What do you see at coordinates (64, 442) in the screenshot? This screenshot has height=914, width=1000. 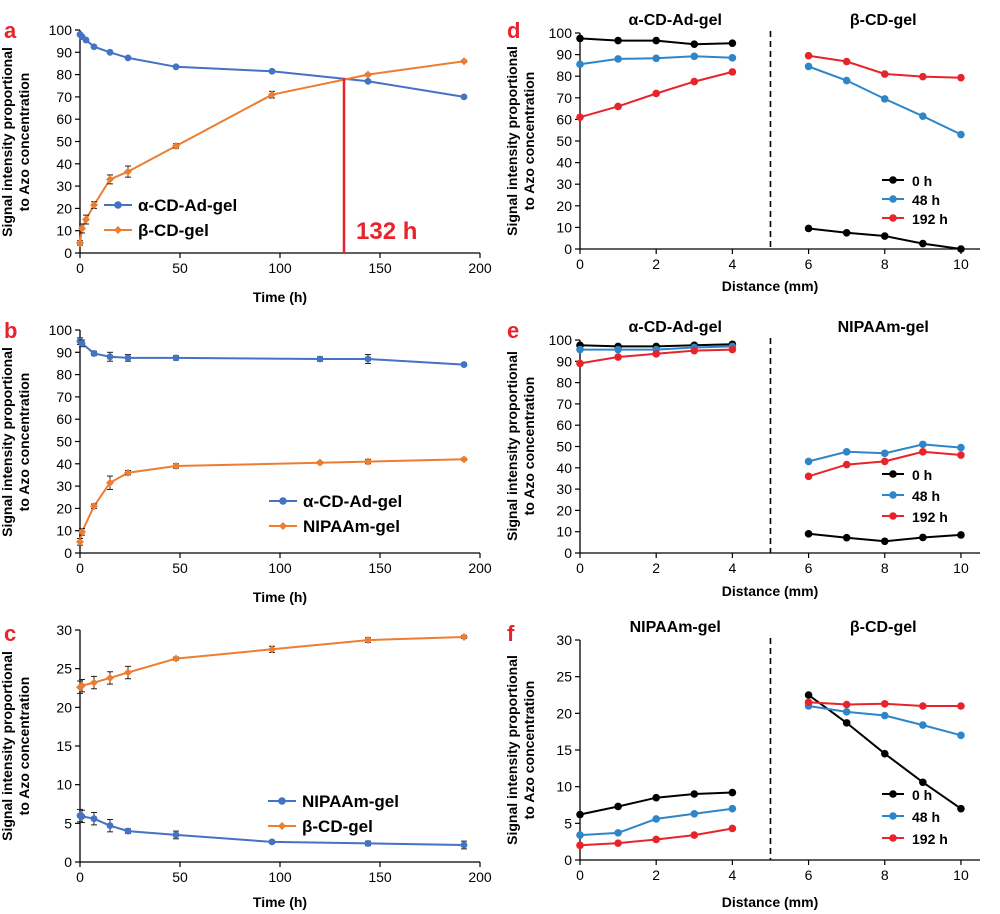 I see `y-tick-label: 50` at bounding box center [64, 442].